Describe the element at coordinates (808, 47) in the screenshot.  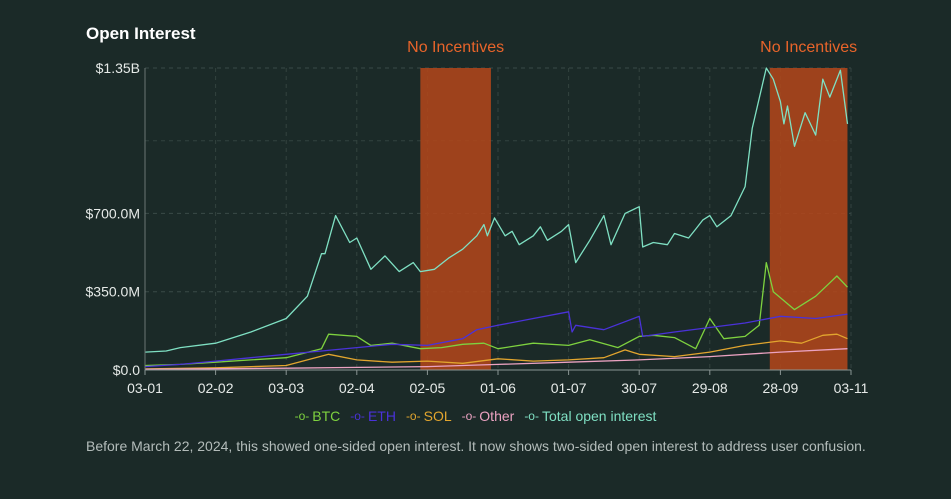
I see `shaded-region-label-1: No Incentives` at that location.